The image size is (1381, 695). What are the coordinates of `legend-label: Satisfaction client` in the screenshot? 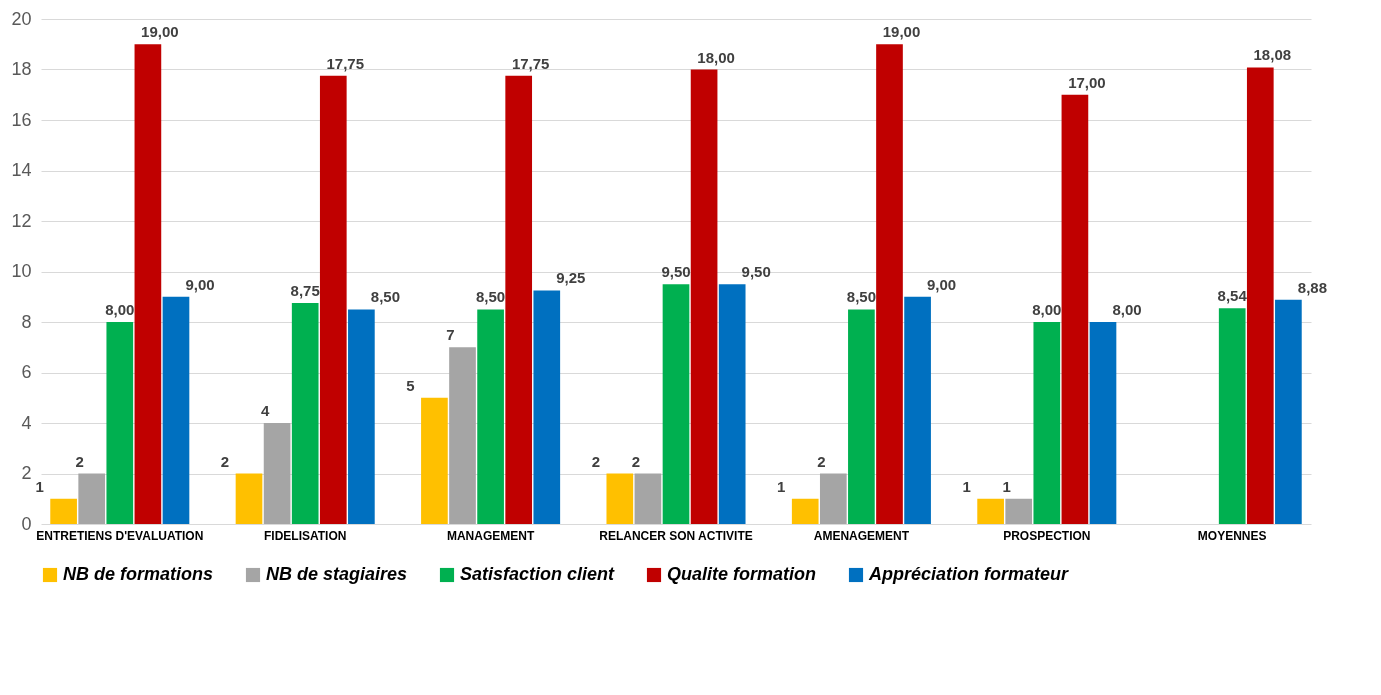 It's located at (538, 574).